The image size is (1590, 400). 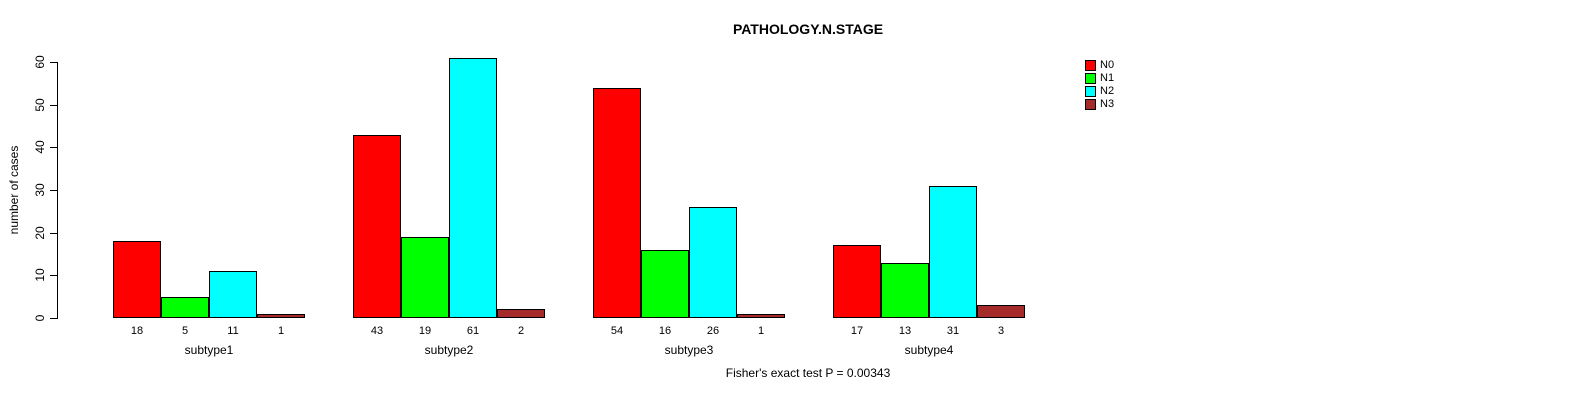 I want to click on bar-value-label: 18, so click(x=137, y=331).